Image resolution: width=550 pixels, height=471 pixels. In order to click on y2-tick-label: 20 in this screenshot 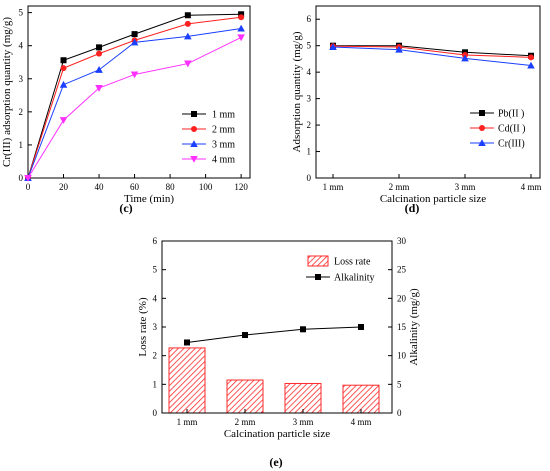, I will do `click(402, 298)`.